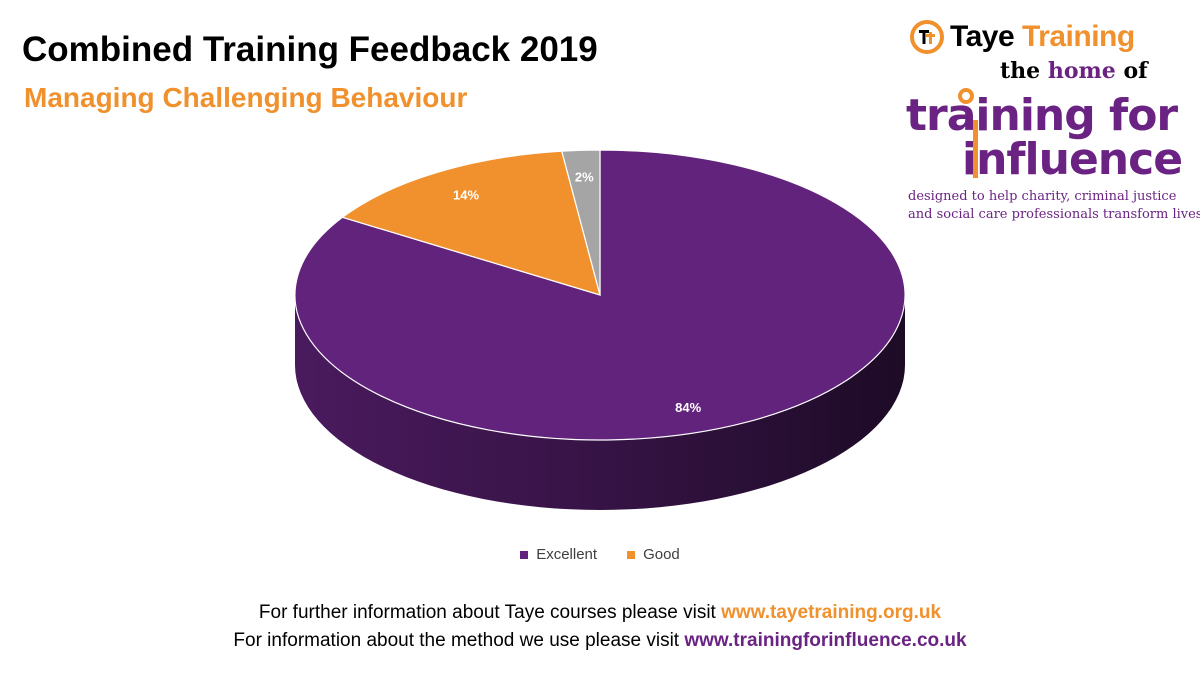 The width and height of the screenshot is (1200, 675). I want to click on brand-name: Taye Training, so click(1042, 37).